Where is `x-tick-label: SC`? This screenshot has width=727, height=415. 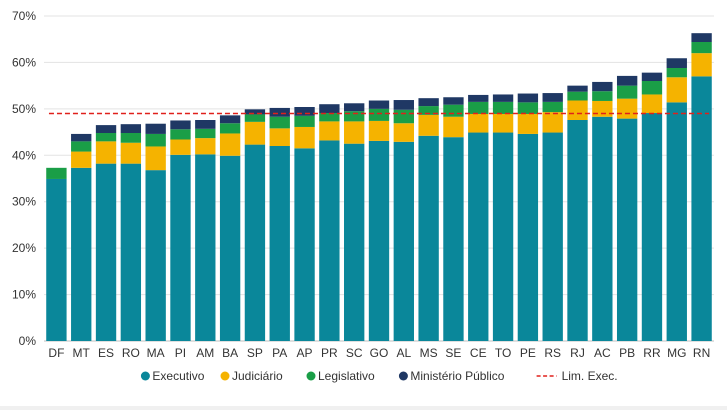
x-tick-label: SC is located at coordinates (354, 353).